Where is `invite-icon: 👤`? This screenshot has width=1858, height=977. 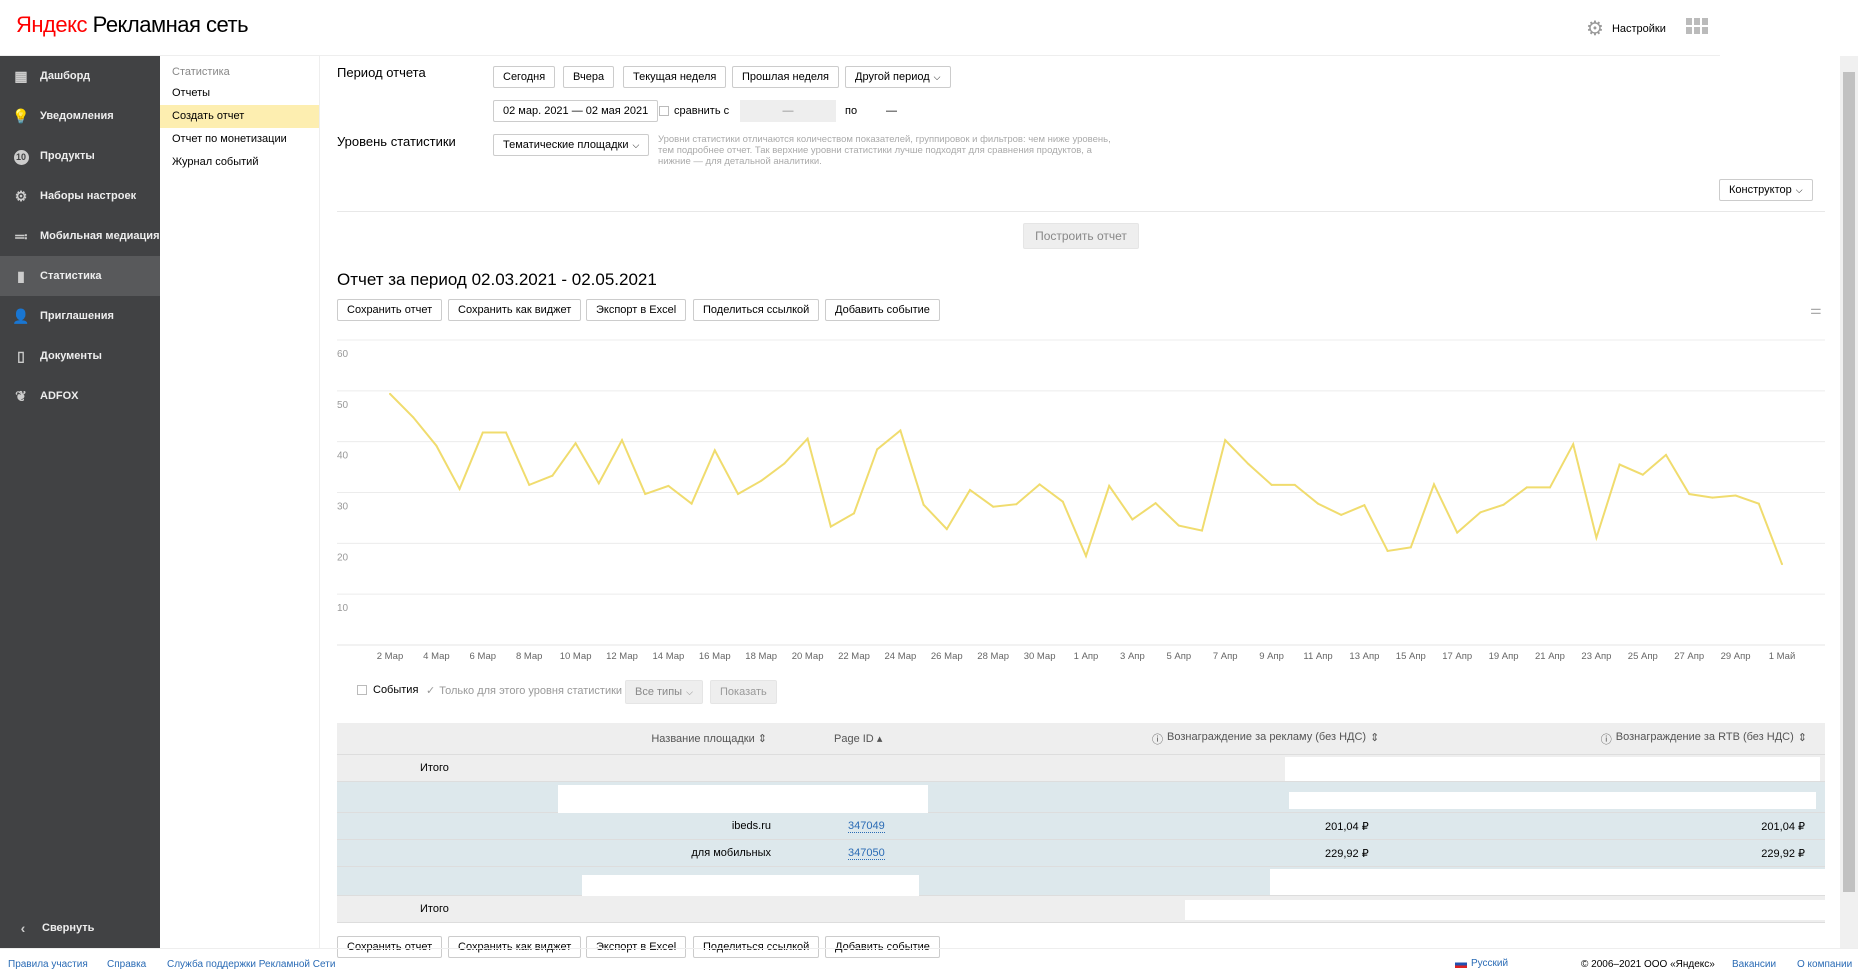 invite-icon: 👤 is located at coordinates (21, 315).